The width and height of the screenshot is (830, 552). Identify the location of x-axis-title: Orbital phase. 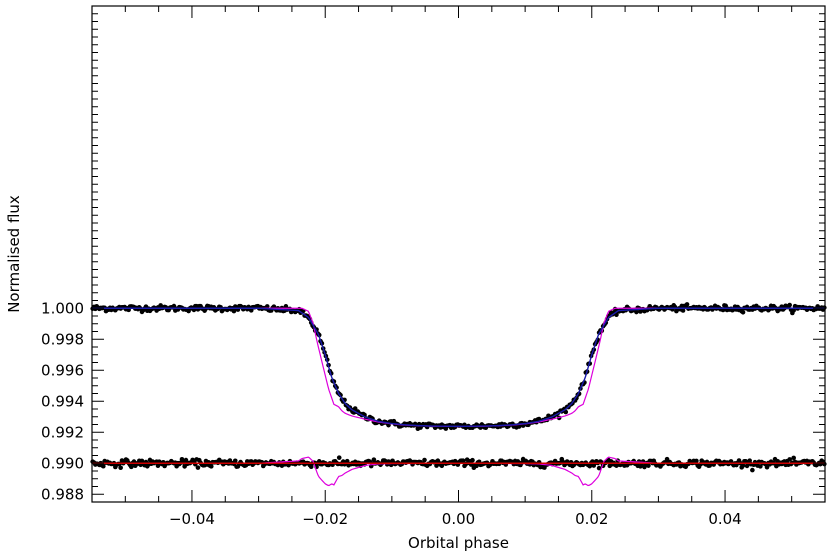
(458, 543).